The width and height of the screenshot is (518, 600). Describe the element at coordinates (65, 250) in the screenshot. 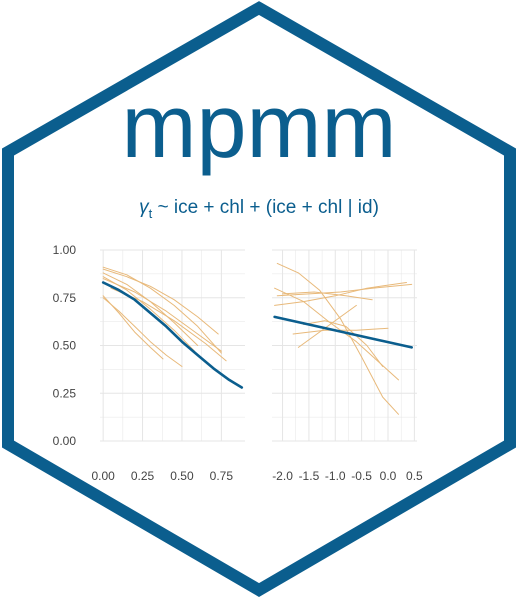

I see `left-y-tick-label: 1.00` at that location.